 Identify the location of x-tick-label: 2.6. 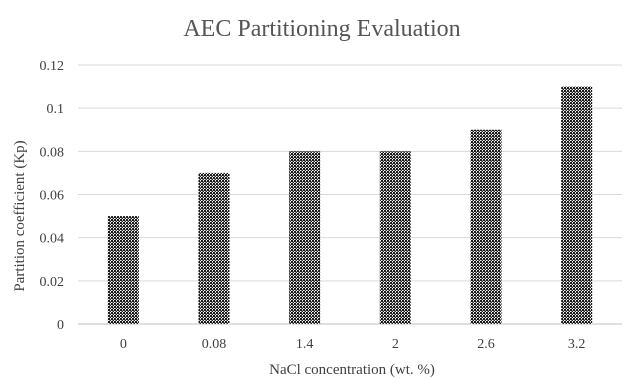
(486, 344).